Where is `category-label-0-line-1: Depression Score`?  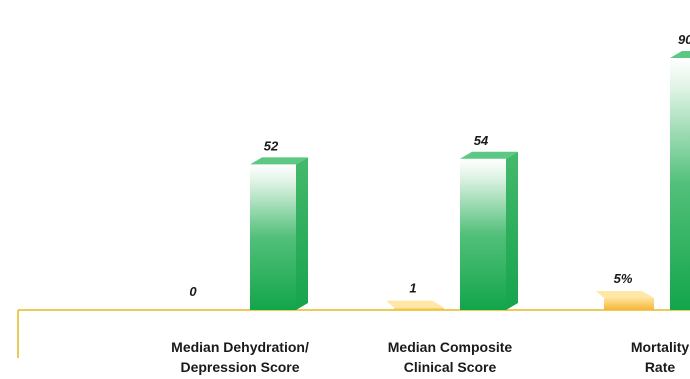
category-label-0-line-1: Depression Score is located at coordinates (239, 367).